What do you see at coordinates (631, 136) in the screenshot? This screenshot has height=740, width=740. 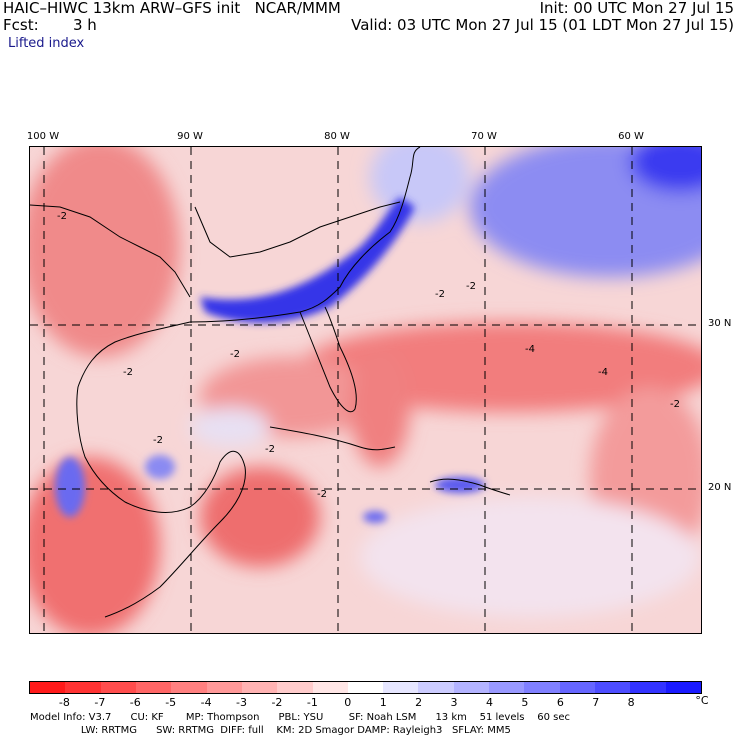 I see `lon-label-60w: 60 W` at bounding box center [631, 136].